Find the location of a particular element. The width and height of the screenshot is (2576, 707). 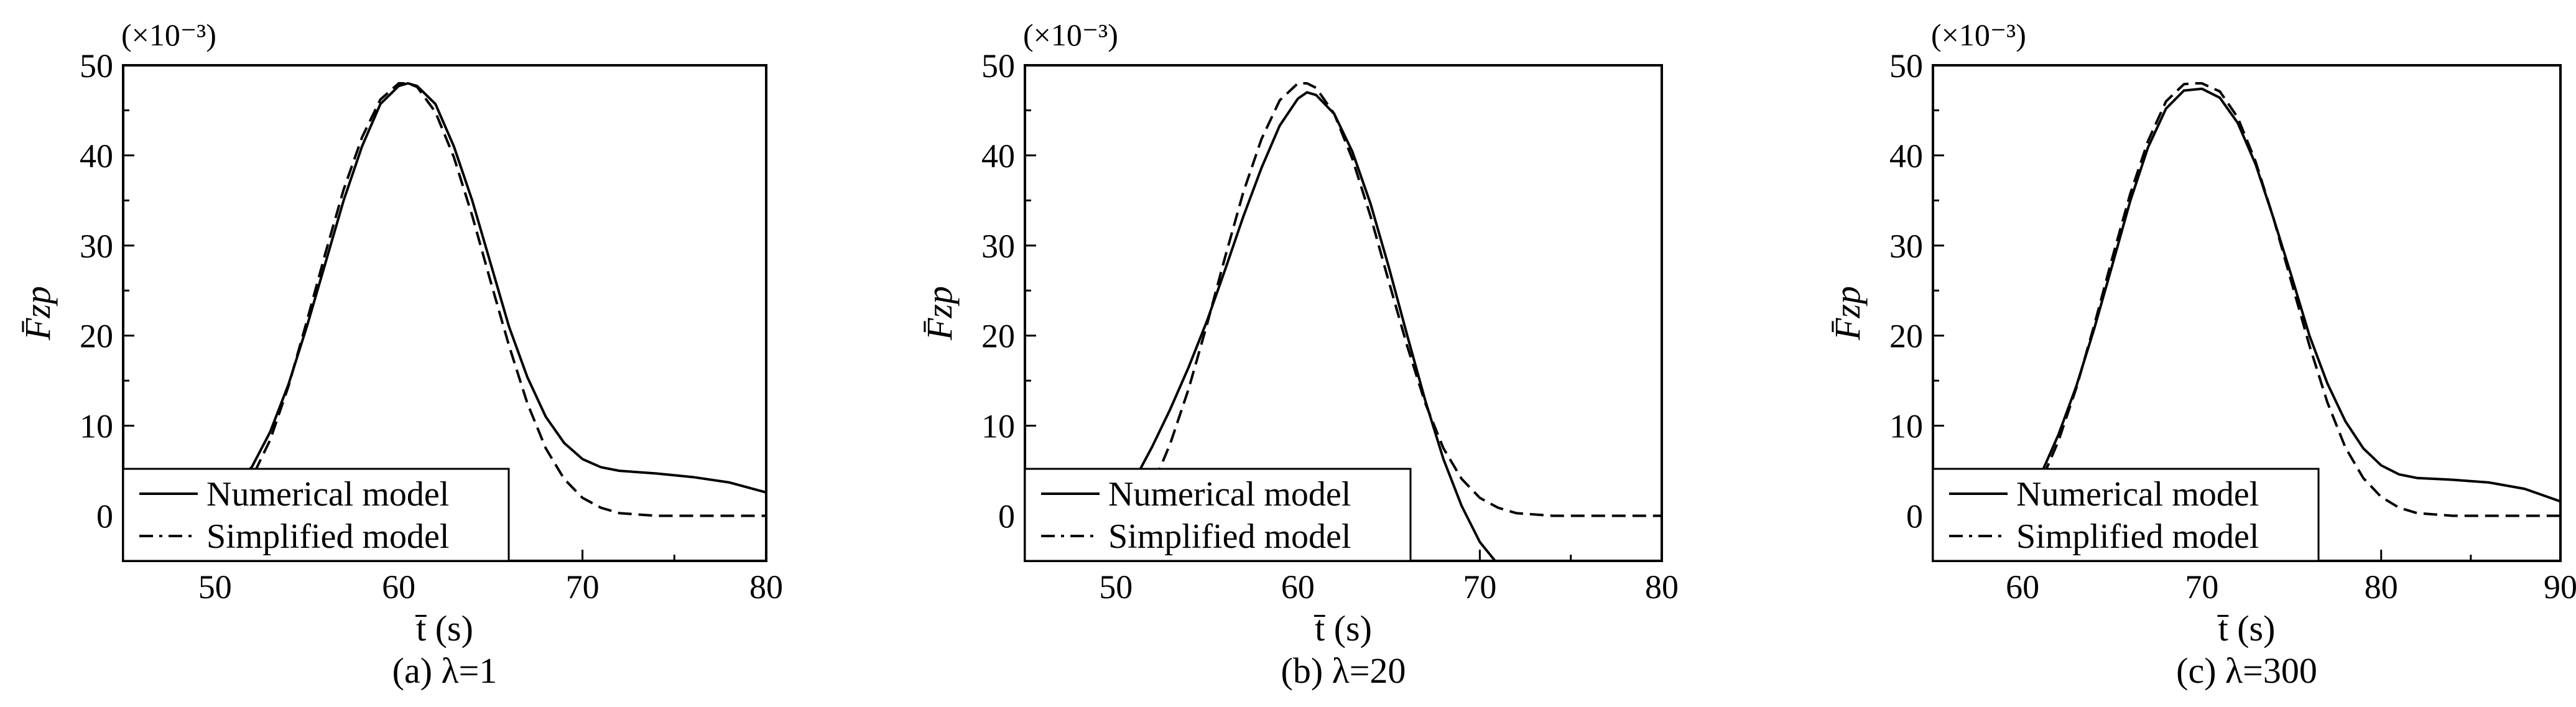

x-tick-label: 90 is located at coordinates (2560, 587).